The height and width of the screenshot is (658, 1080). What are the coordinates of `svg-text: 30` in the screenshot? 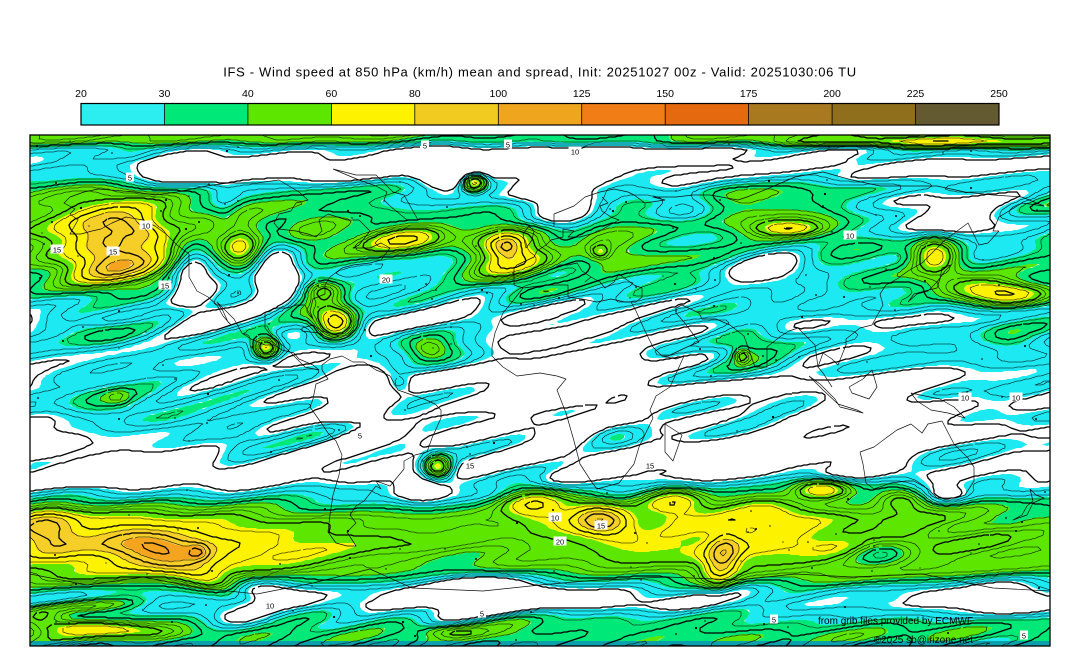 It's located at (165, 94).